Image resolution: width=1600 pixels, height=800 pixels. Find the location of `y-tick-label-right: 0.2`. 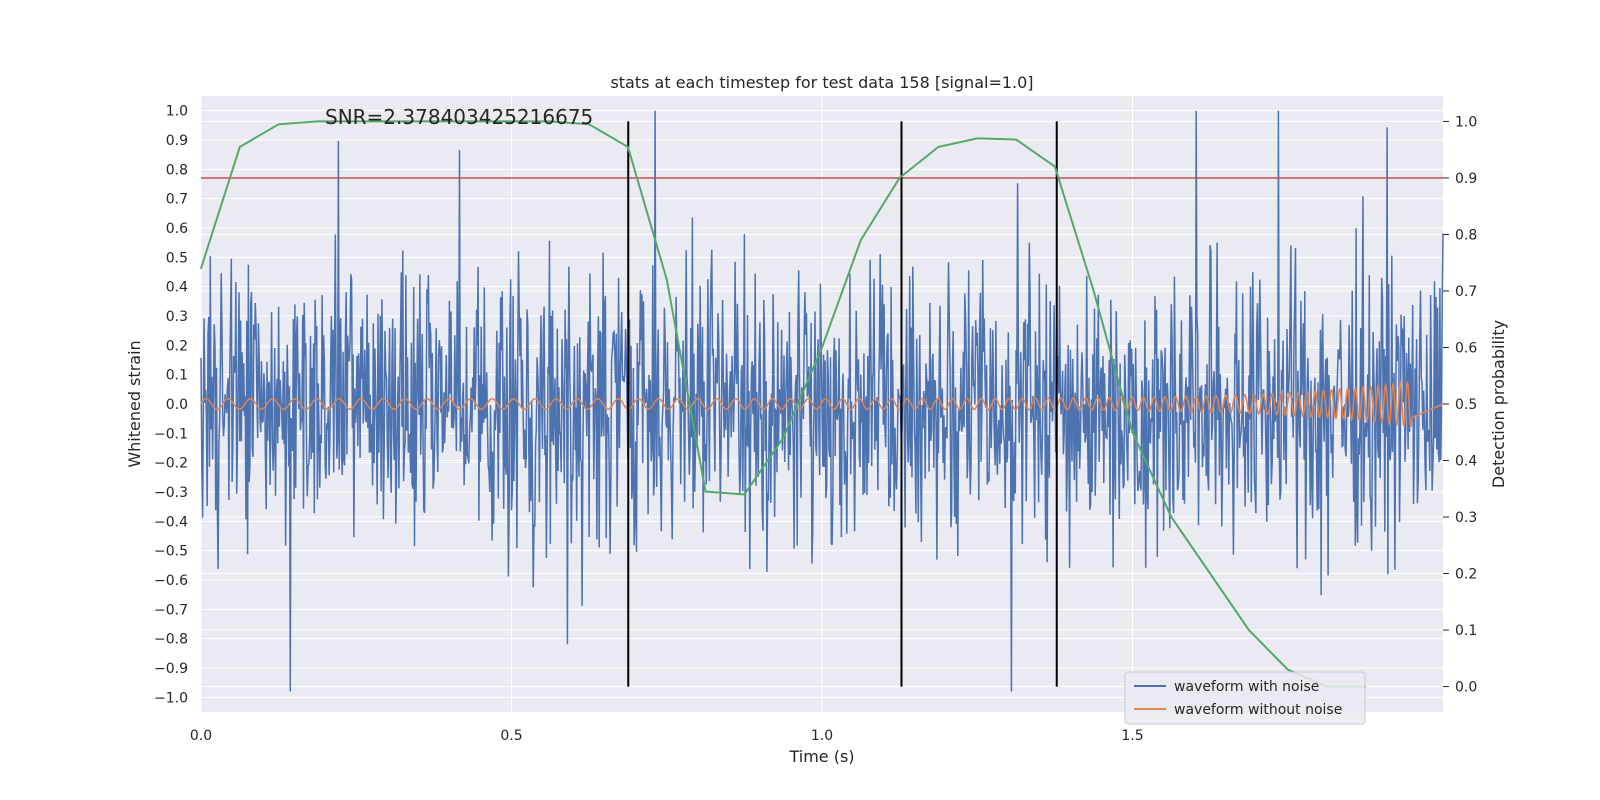

y-tick-label-right: 0.2 is located at coordinates (1466, 575).